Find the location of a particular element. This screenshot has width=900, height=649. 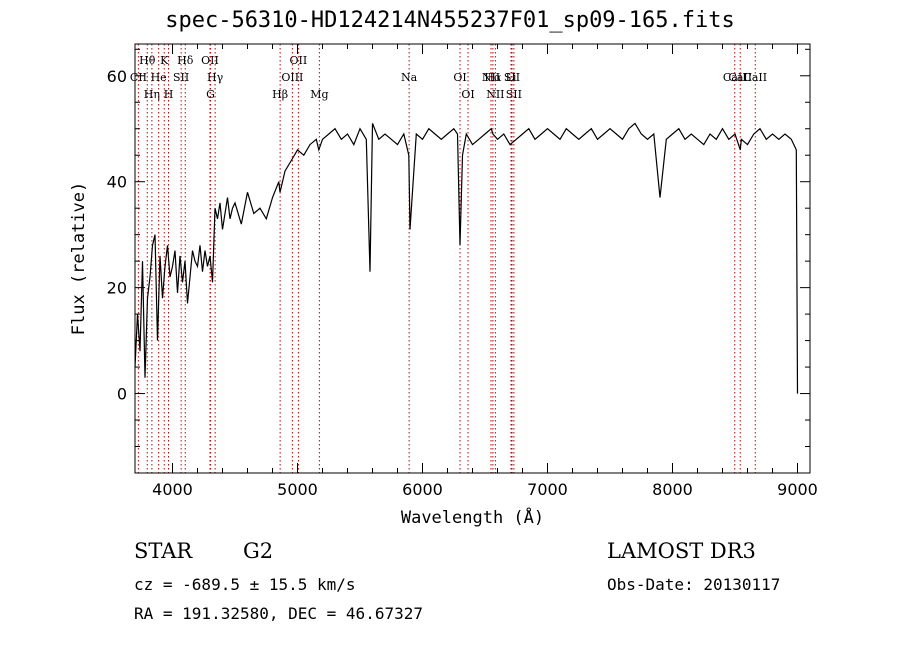

x-tick-label: 8000 is located at coordinates (672, 489).